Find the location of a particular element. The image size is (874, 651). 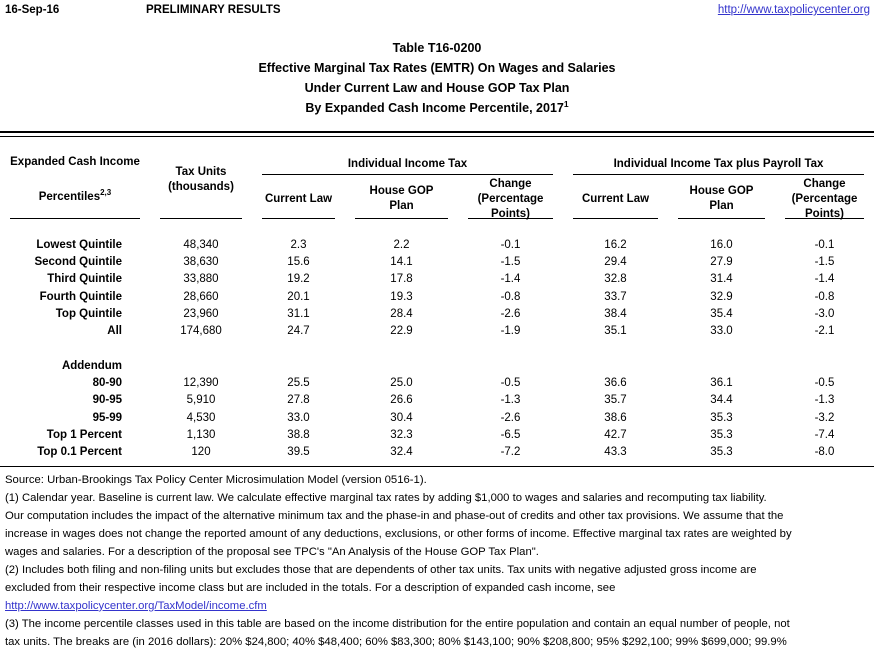

row-label: Fourth Quintile is located at coordinates (80, 296).